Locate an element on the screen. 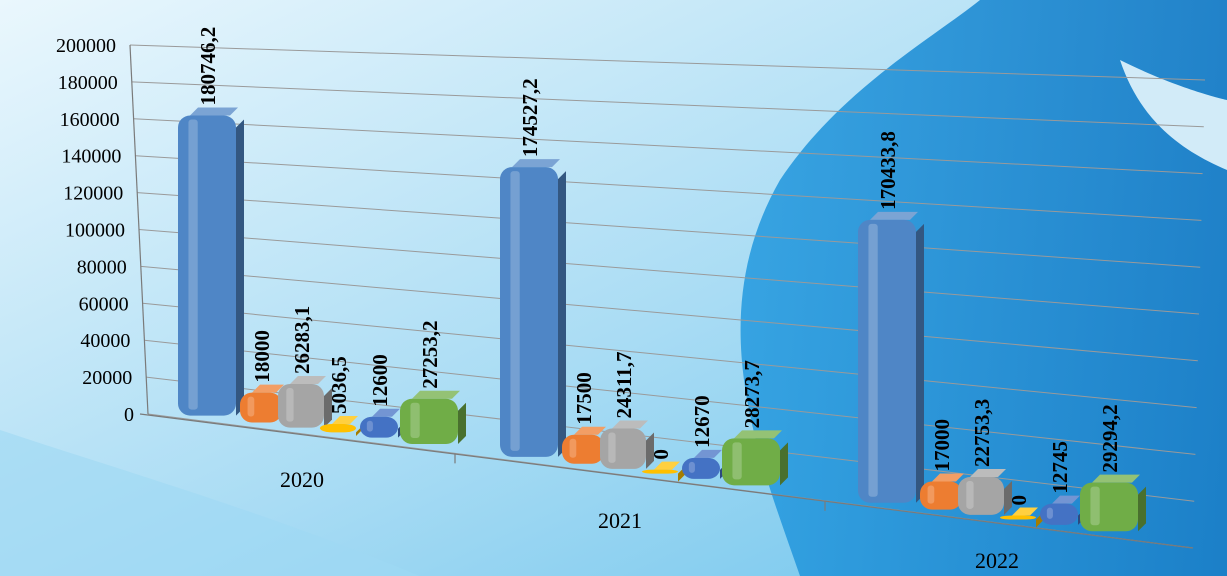 This screenshot has height=576, width=1227. y-tick-label: 100000 is located at coordinates (95, 231).